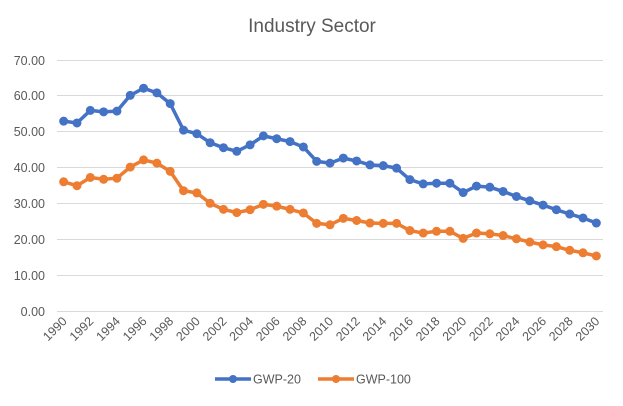 This screenshot has height=406, width=623. I want to click on x-tick-label: 2004, so click(242, 329).